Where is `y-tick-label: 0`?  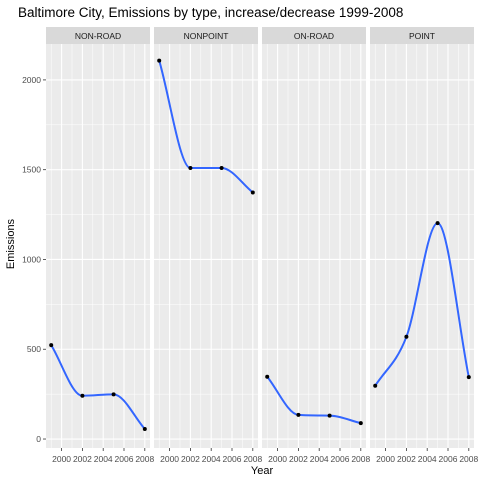
y-tick-label: 0 is located at coordinates (38, 439).